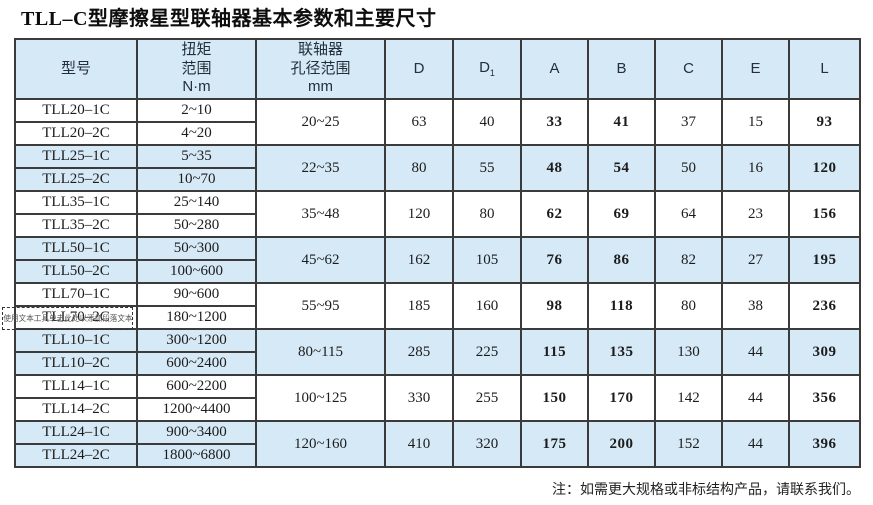 Image resolution: width=873 pixels, height=505 pixels. What do you see at coordinates (196, 455) in the screenshot?
I see `torque-range-cell: 1800~6800` at bounding box center [196, 455].